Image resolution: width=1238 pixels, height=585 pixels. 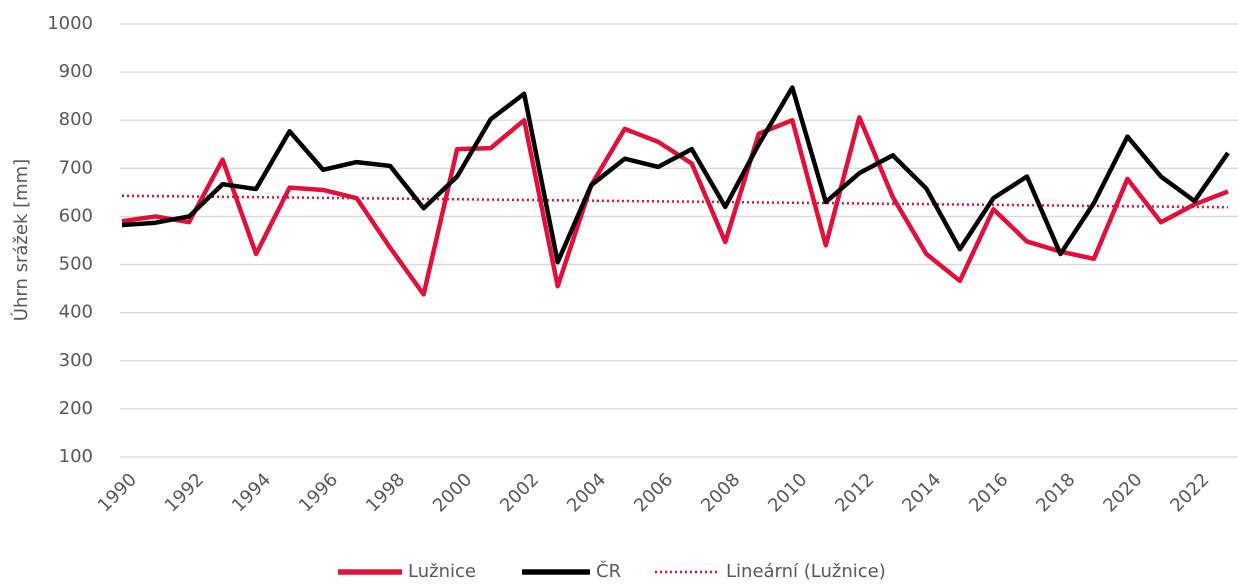 I want to click on x-tick-label: 2020, so click(x=1122, y=492).